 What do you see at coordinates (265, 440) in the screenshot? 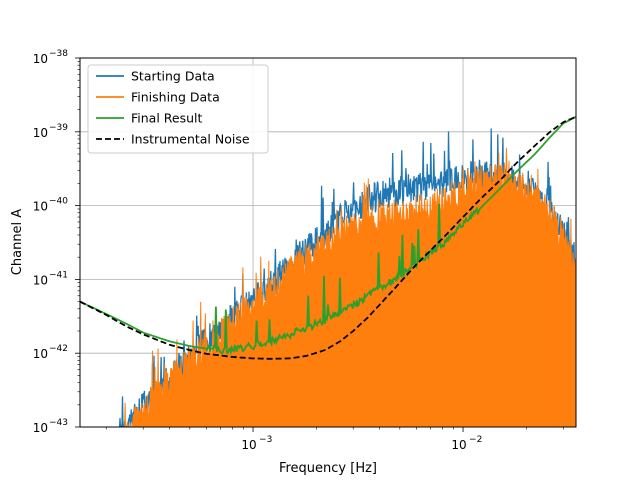
I see `x-tick-exponent: −3` at bounding box center [265, 440].